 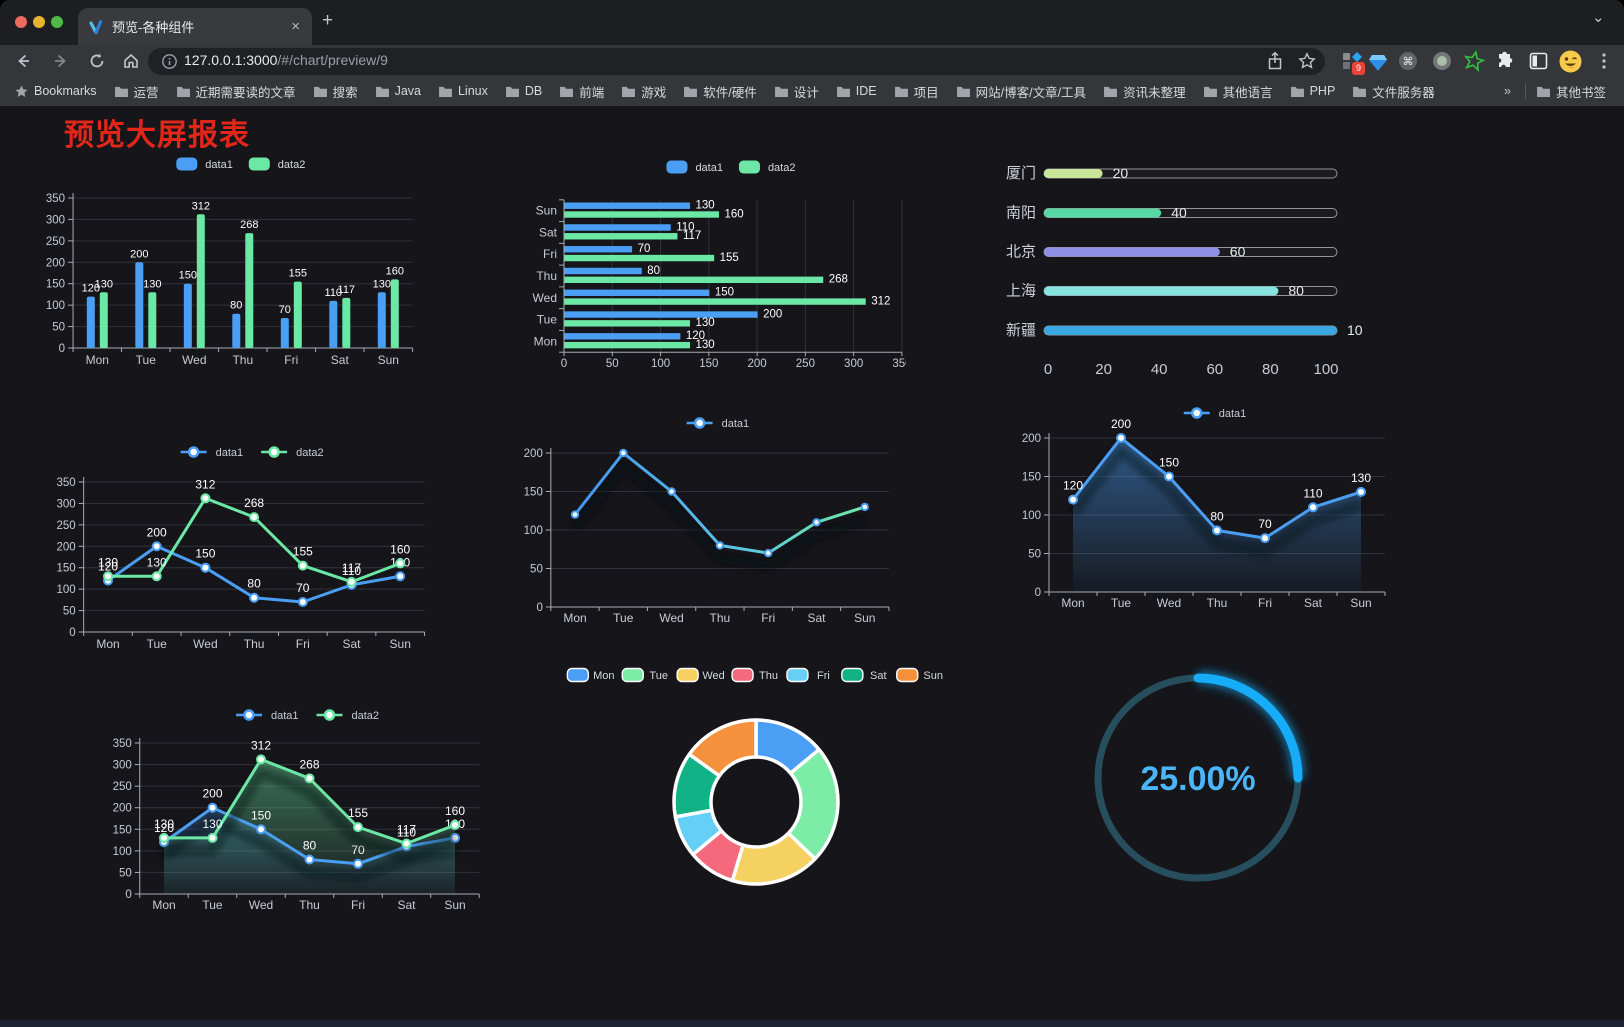 What do you see at coordinates (856, 91) in the screenshot?
I see `bookmark-folder: IDE` at bounding box center [856, 91].